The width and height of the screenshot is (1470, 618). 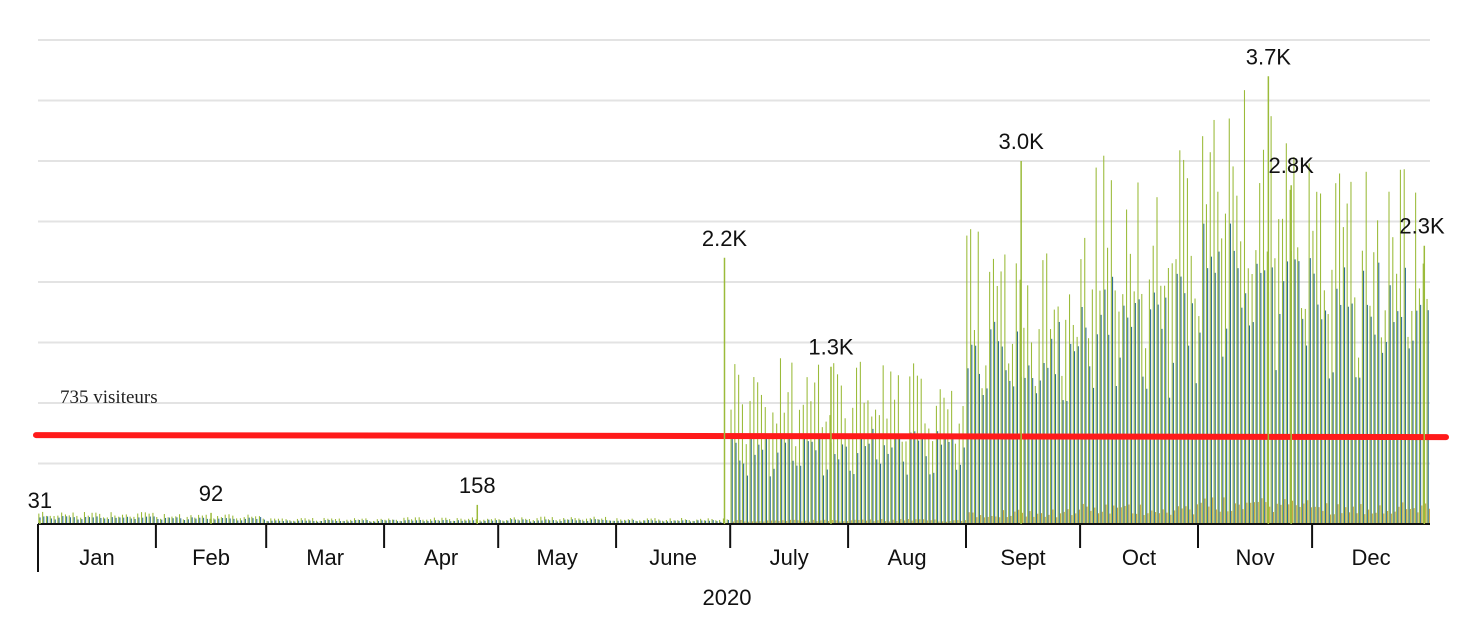 What do you see at coordinates (109, 397) in the screenshot?
I see `reference-line-label: 735 visiteurs` at bounding box center [109, 397].